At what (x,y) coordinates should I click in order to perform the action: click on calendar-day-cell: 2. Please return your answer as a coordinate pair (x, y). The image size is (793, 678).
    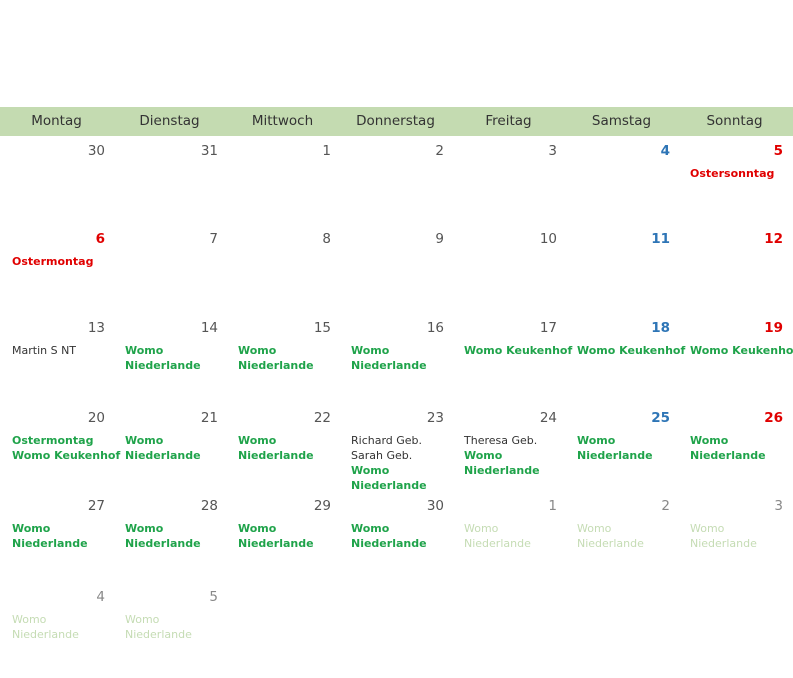
    Looking at the image, I should click on (395, 180).